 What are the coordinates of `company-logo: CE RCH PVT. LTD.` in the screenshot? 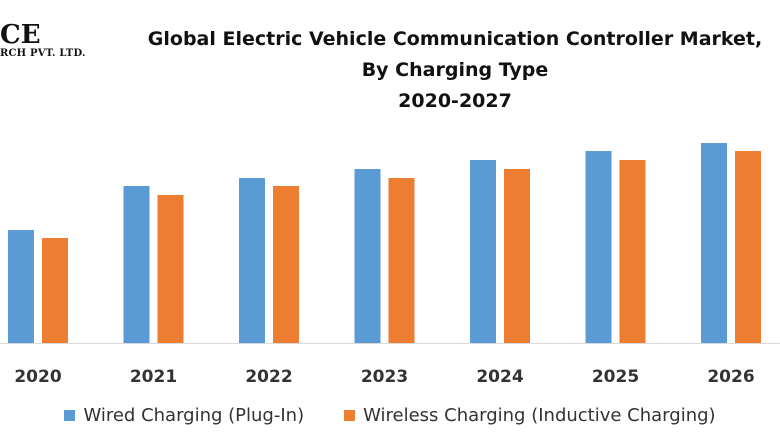 It's located at (43, 40).